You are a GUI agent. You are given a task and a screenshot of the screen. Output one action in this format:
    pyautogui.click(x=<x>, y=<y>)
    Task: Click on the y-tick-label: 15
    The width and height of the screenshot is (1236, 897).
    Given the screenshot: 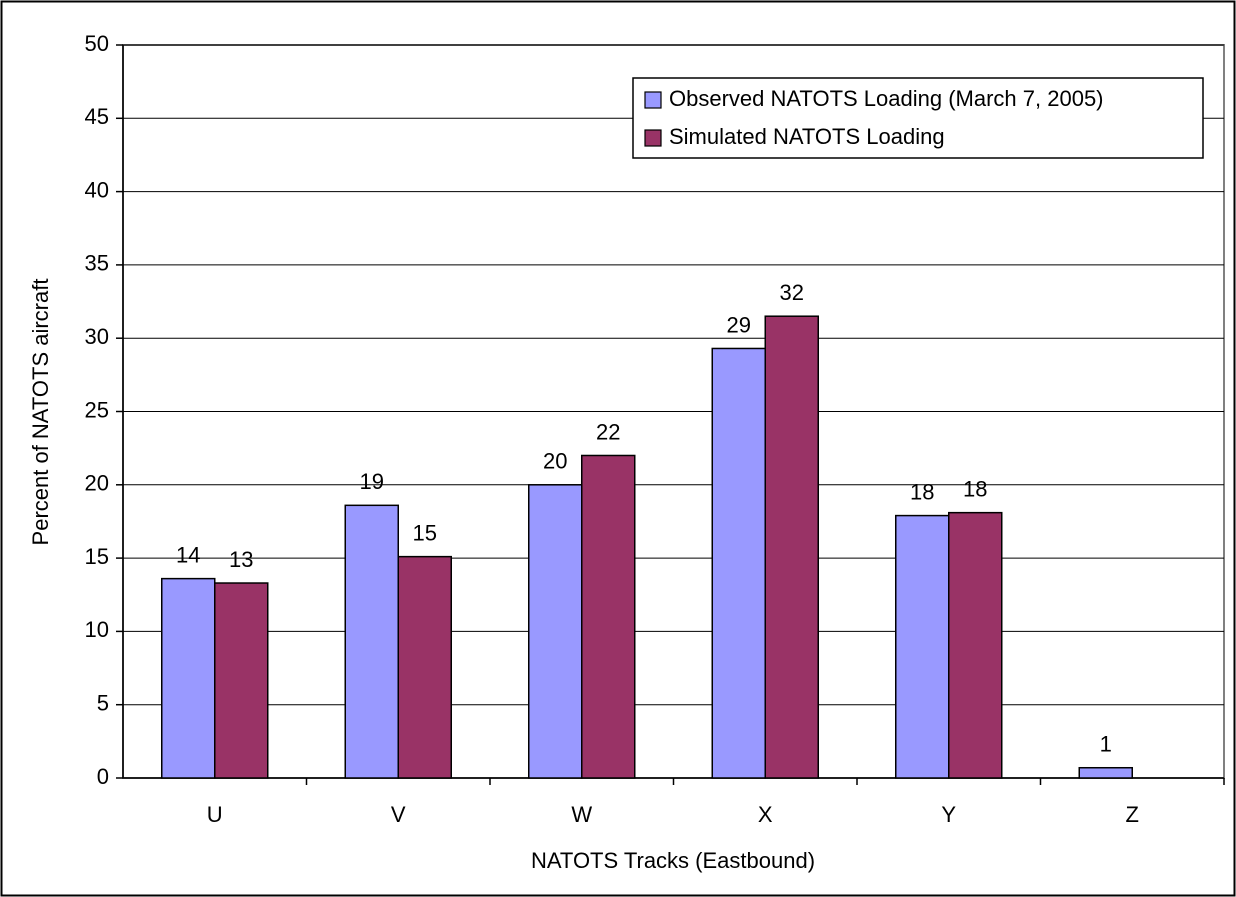 What is the action you would take?
    pyautogui.click(x=97, y=556)
    